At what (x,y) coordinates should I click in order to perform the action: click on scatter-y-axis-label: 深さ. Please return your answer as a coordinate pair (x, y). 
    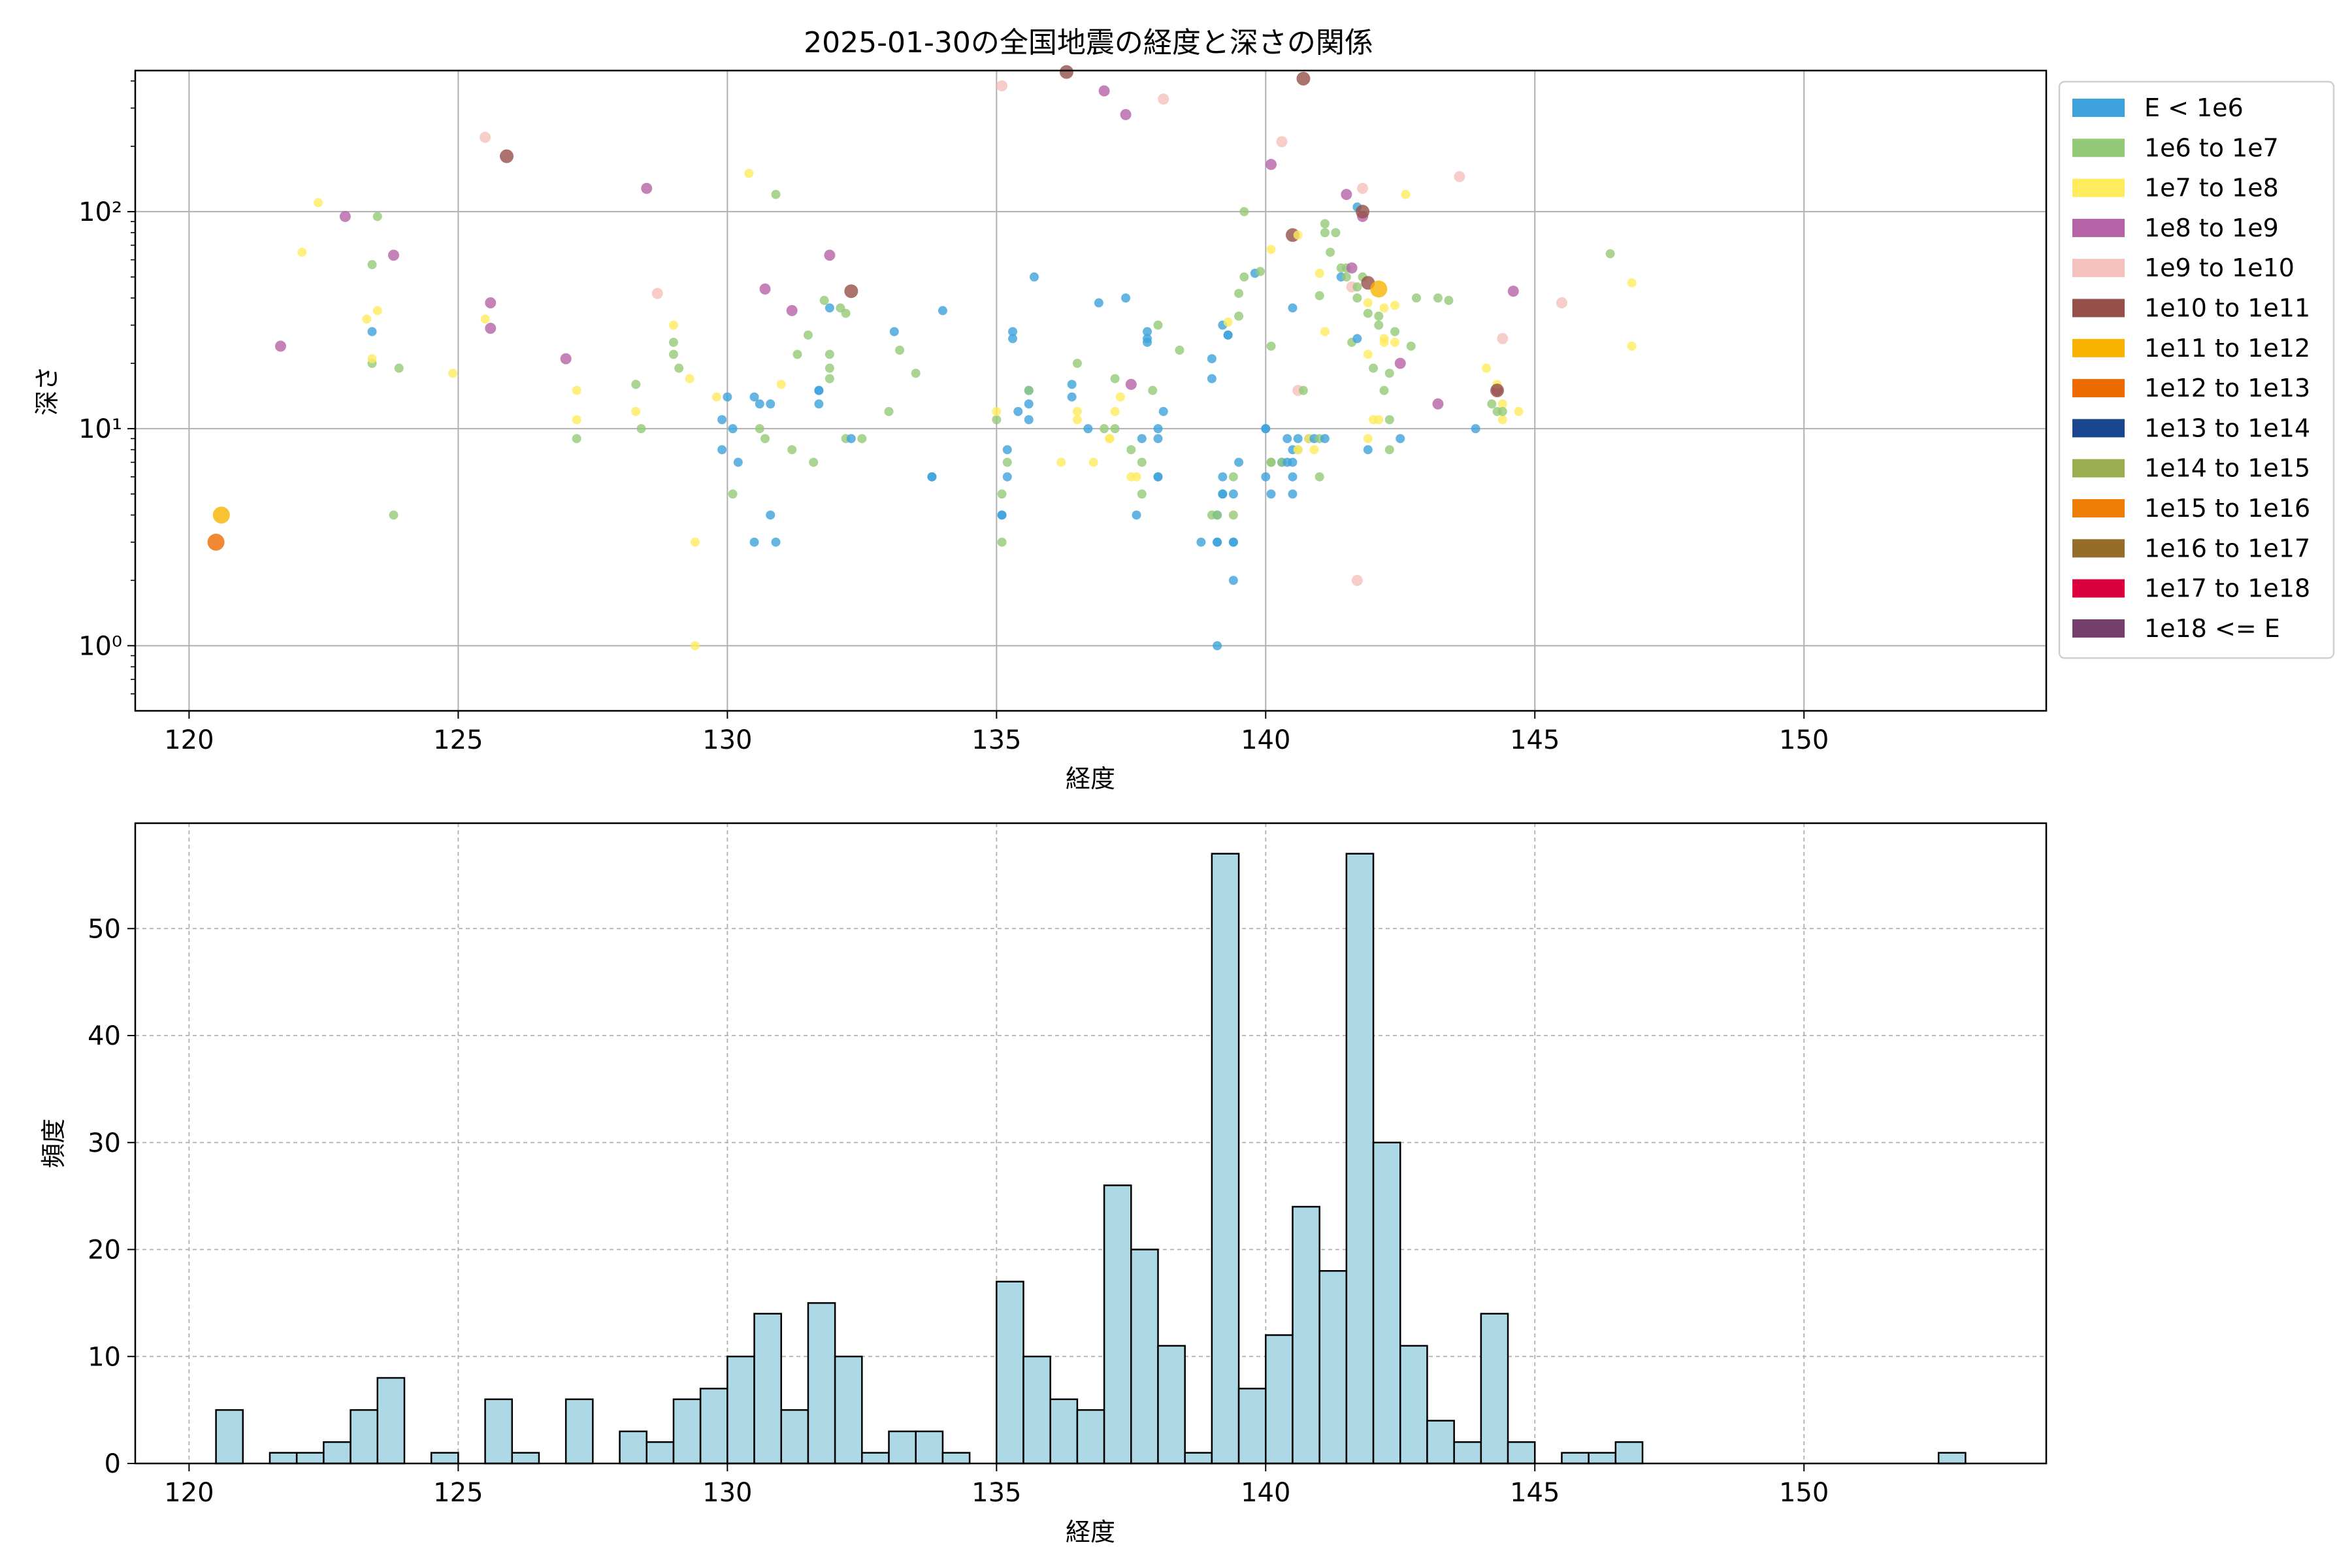
    Looking at the image, I should click on (47, 391).